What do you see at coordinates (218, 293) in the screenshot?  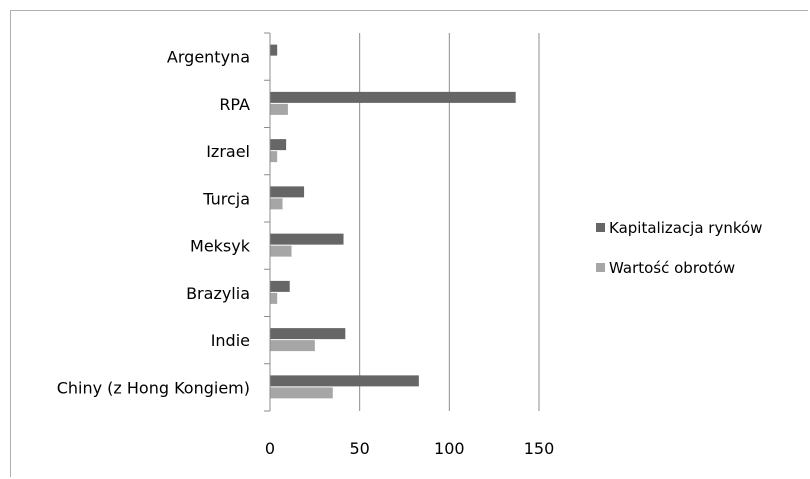 I see `category-label-5: Brazylia` at bounding box center [218, 293].